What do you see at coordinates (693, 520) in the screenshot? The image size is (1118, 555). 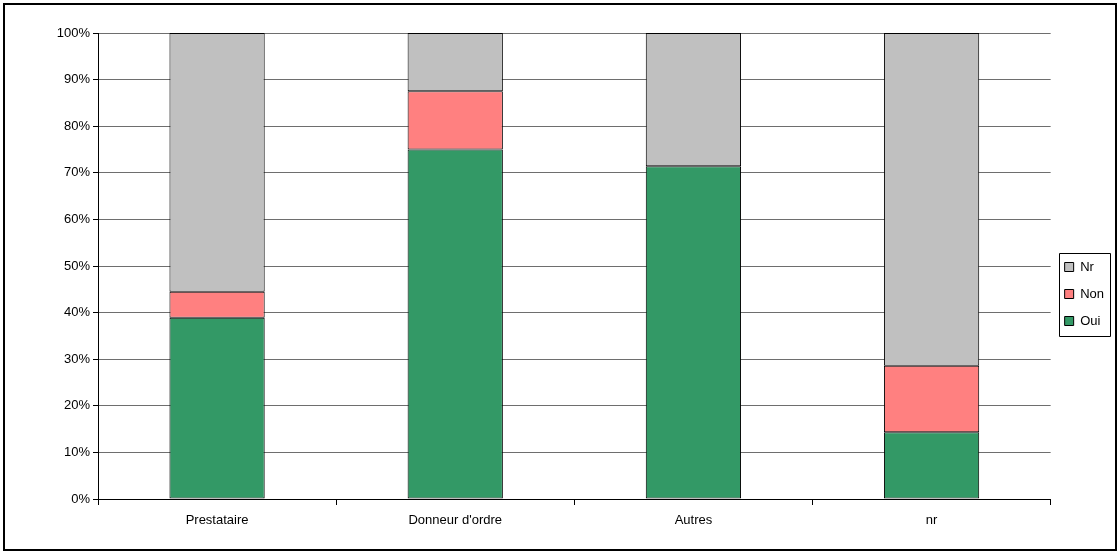 I see `x-tick-label: Autres` at bounding box center [693, 520].